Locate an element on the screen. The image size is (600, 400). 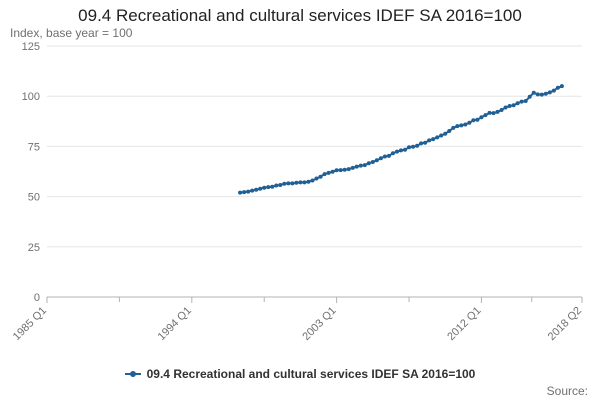
y-tick-label: 25 is located at coordinates (34, 248).